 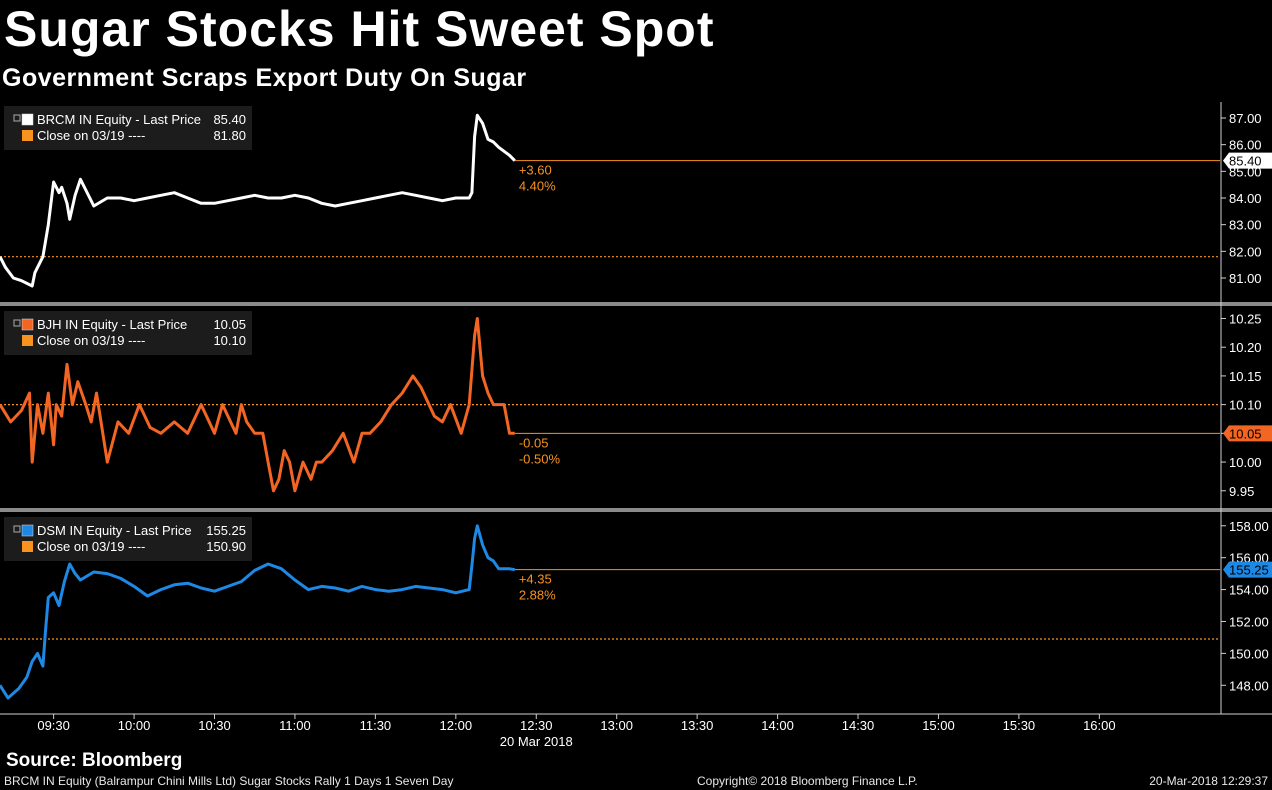 I want to click on y-tick-label: 158.00, so click(x=1249, y=526).